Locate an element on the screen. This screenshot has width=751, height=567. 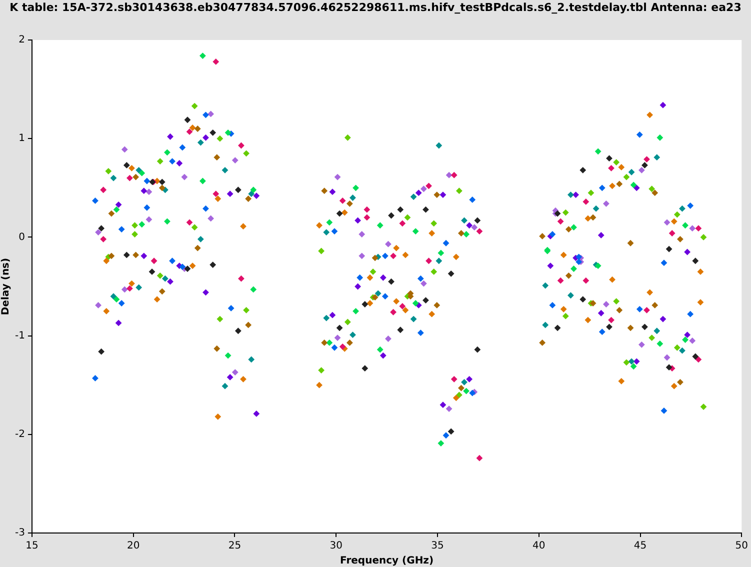
x-tick-label: 45 is located at coordinates (640, 546).